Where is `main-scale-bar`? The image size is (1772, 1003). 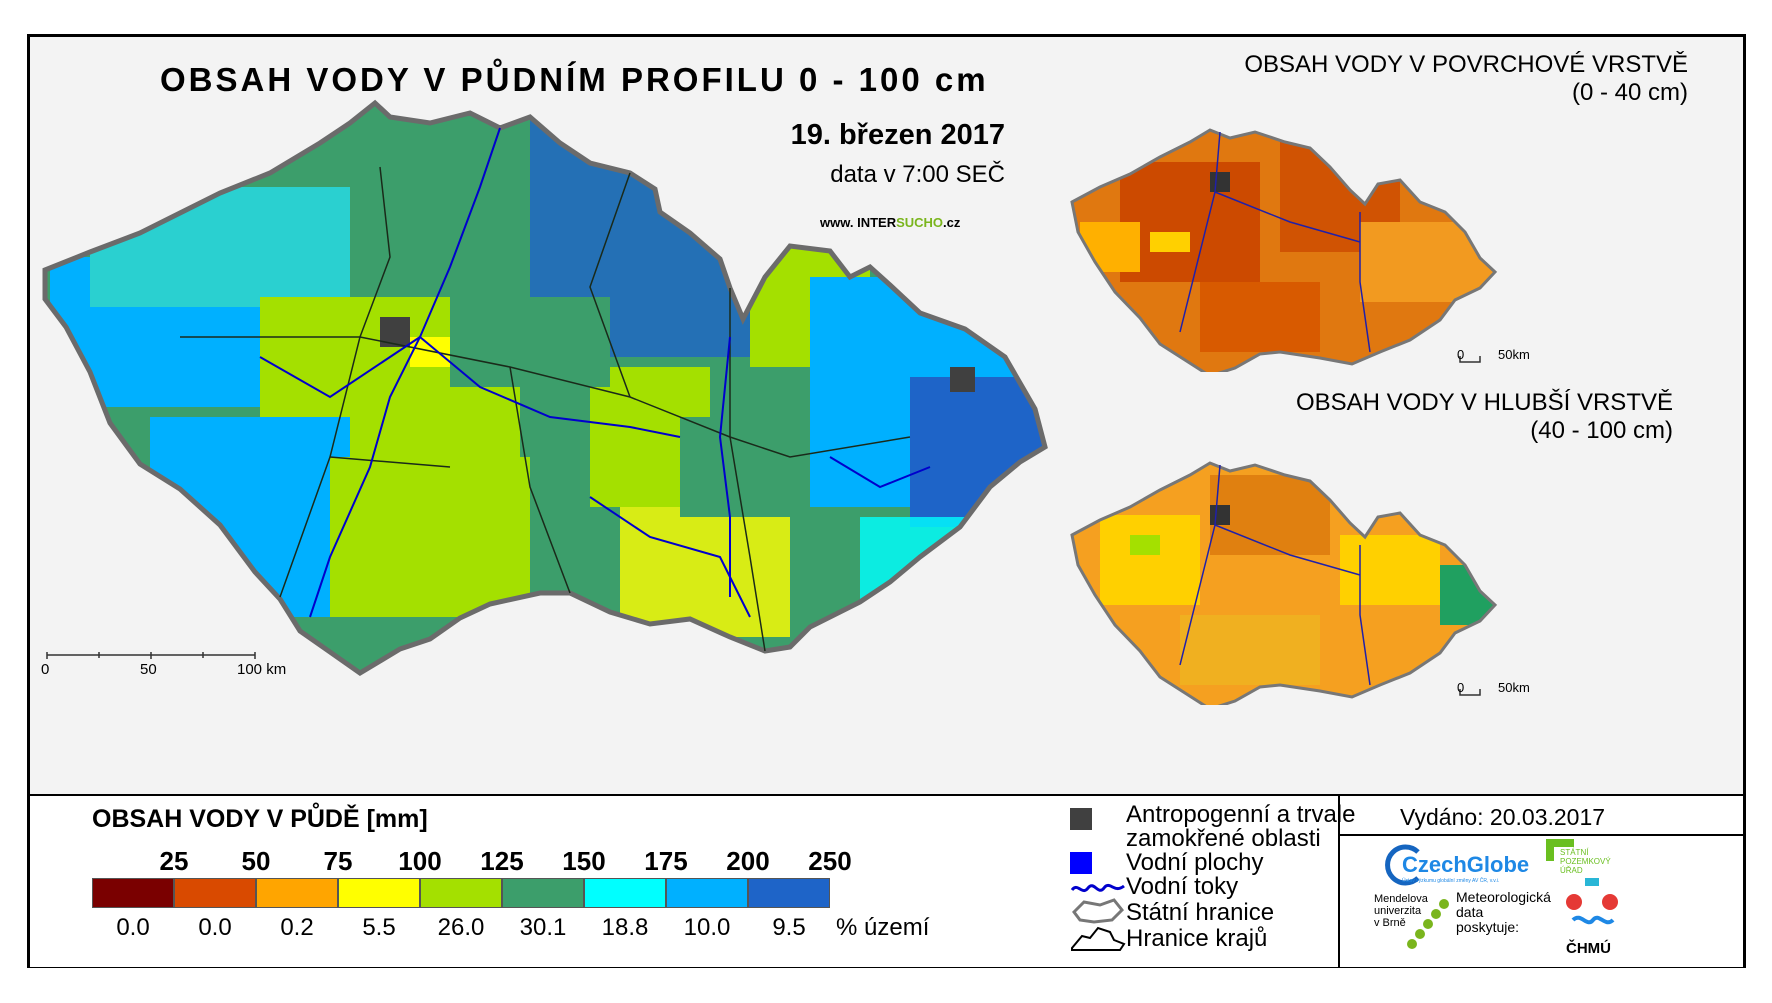
main-scale-bar is located at coordinates (151, 655).